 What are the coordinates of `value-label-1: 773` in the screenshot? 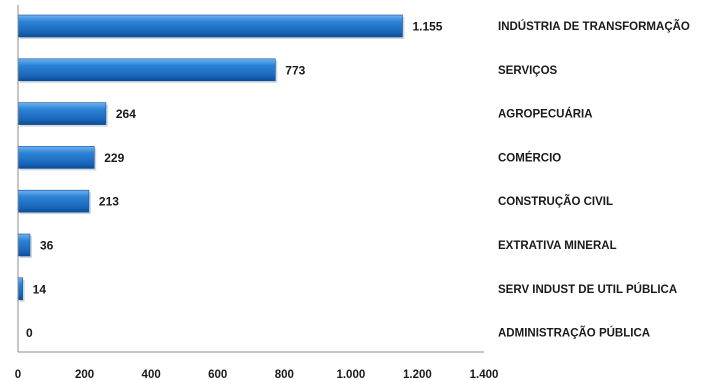 It's located at (295, 70).